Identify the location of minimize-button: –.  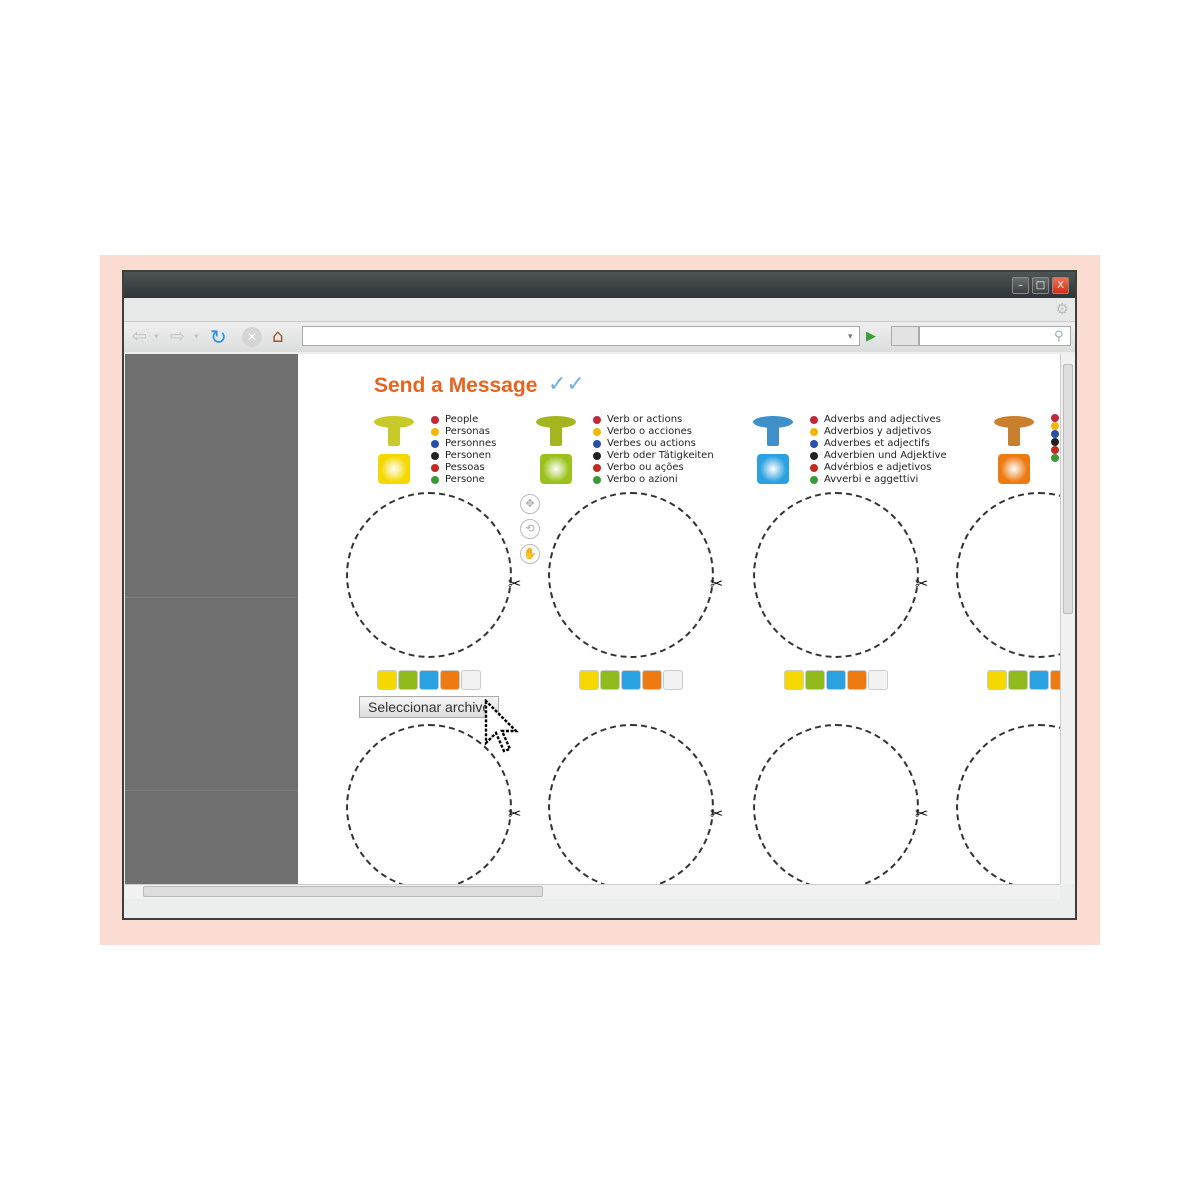
(1020, 285).